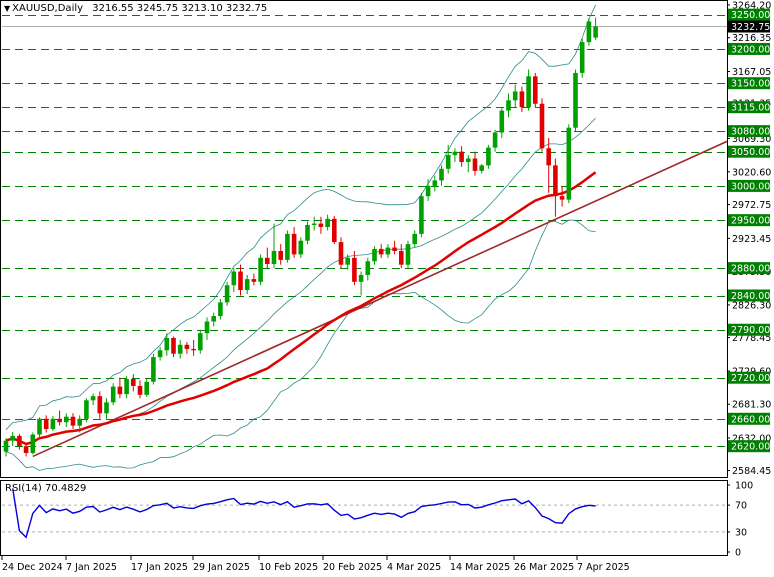  What do you see at coordinates (750, 15) in the screenshot?
I see `level-tag-label: 3250.00` at bounding box center [750, 15].